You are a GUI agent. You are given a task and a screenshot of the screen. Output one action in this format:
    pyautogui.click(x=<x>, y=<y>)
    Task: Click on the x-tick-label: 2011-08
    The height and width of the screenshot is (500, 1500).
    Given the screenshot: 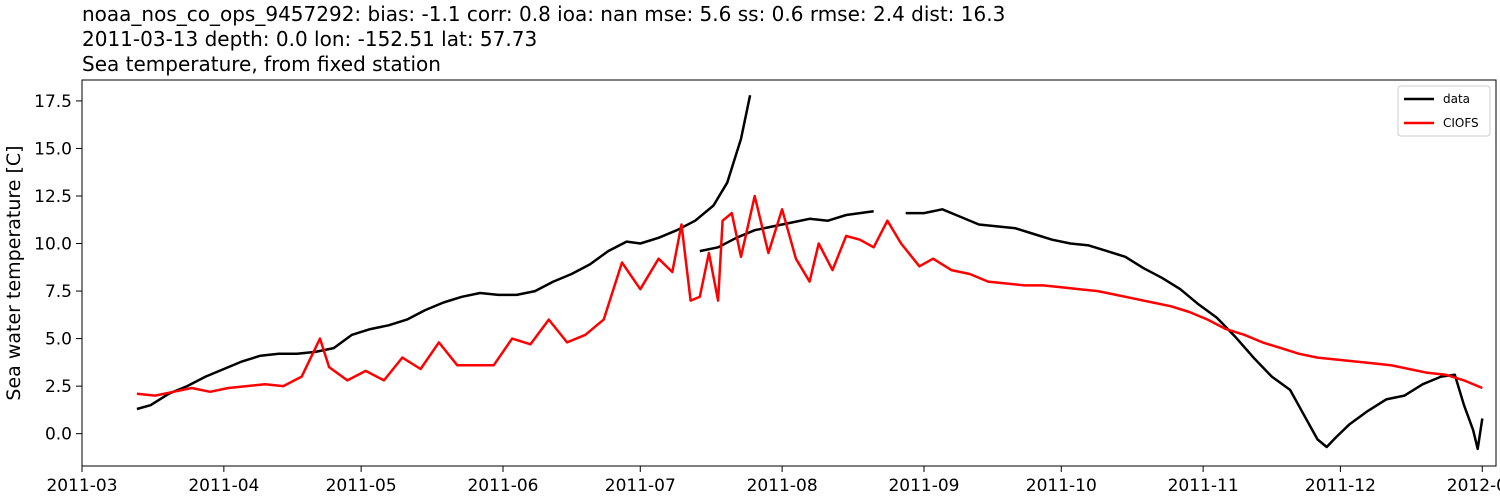 What is the action you would take?
    pyautogui.click(x=782, y=486)
    